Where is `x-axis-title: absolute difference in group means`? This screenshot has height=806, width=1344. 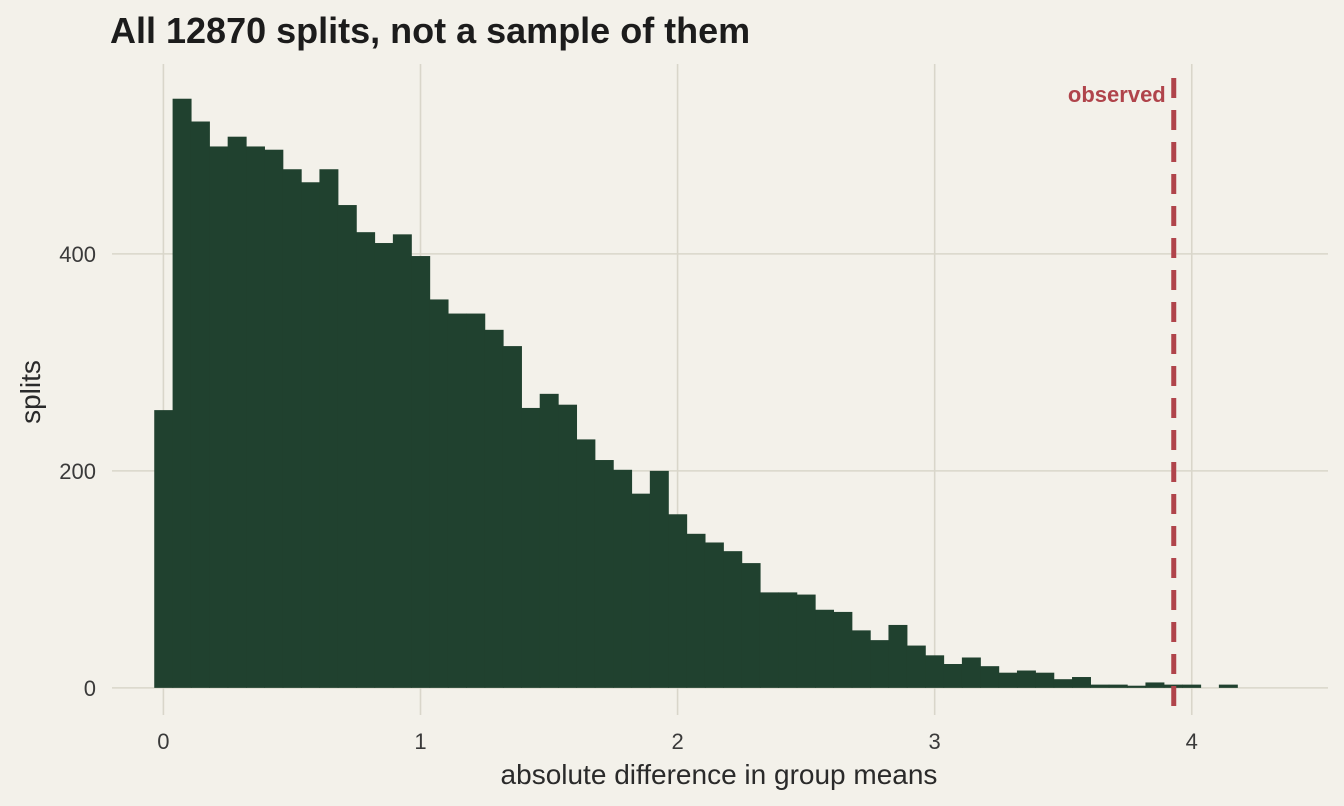 x-axis-title: absolute difference in group means is located at coordinates (719, 774).